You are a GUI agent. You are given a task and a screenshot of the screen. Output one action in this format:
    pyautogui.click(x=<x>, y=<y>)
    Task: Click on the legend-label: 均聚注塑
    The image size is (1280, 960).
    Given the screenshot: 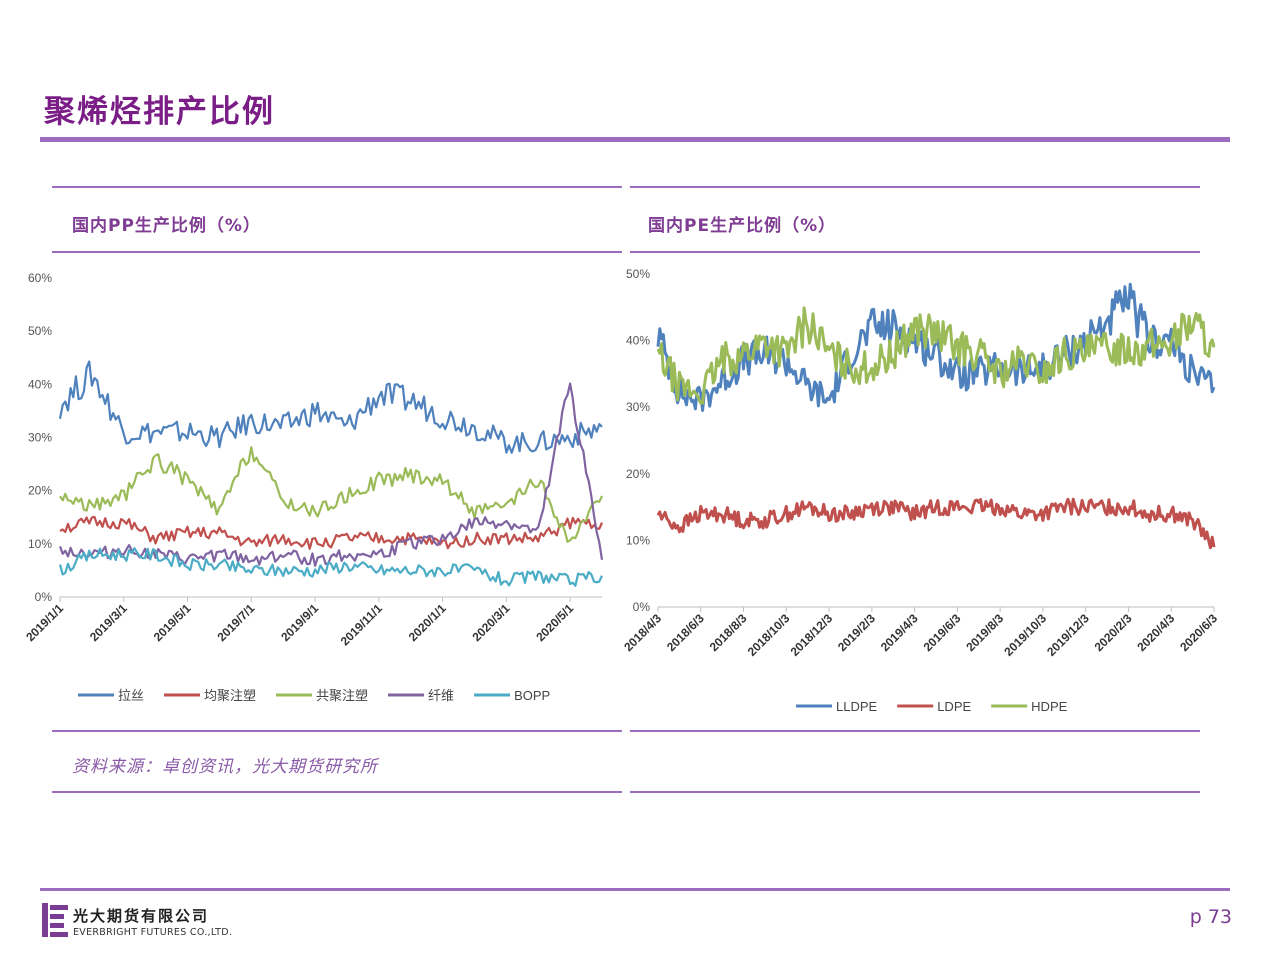 What is the action you would take?
    pyautogui.click(x=230, y=695)
    